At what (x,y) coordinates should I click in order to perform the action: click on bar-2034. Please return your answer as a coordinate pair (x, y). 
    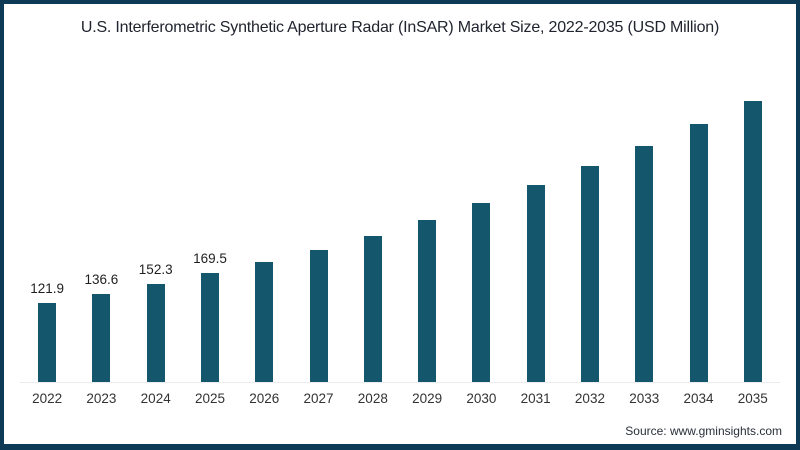
    Looking at the image, I should click on (698, 252).